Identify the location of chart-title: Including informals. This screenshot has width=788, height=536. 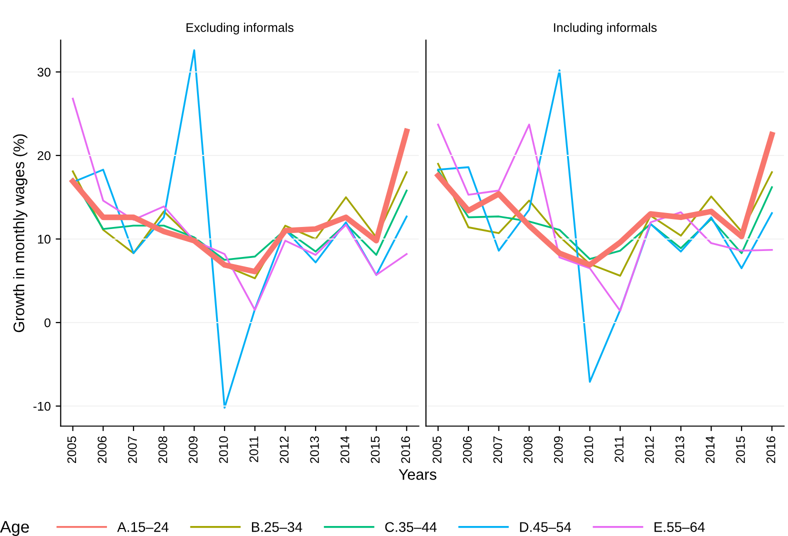
(605, 28).